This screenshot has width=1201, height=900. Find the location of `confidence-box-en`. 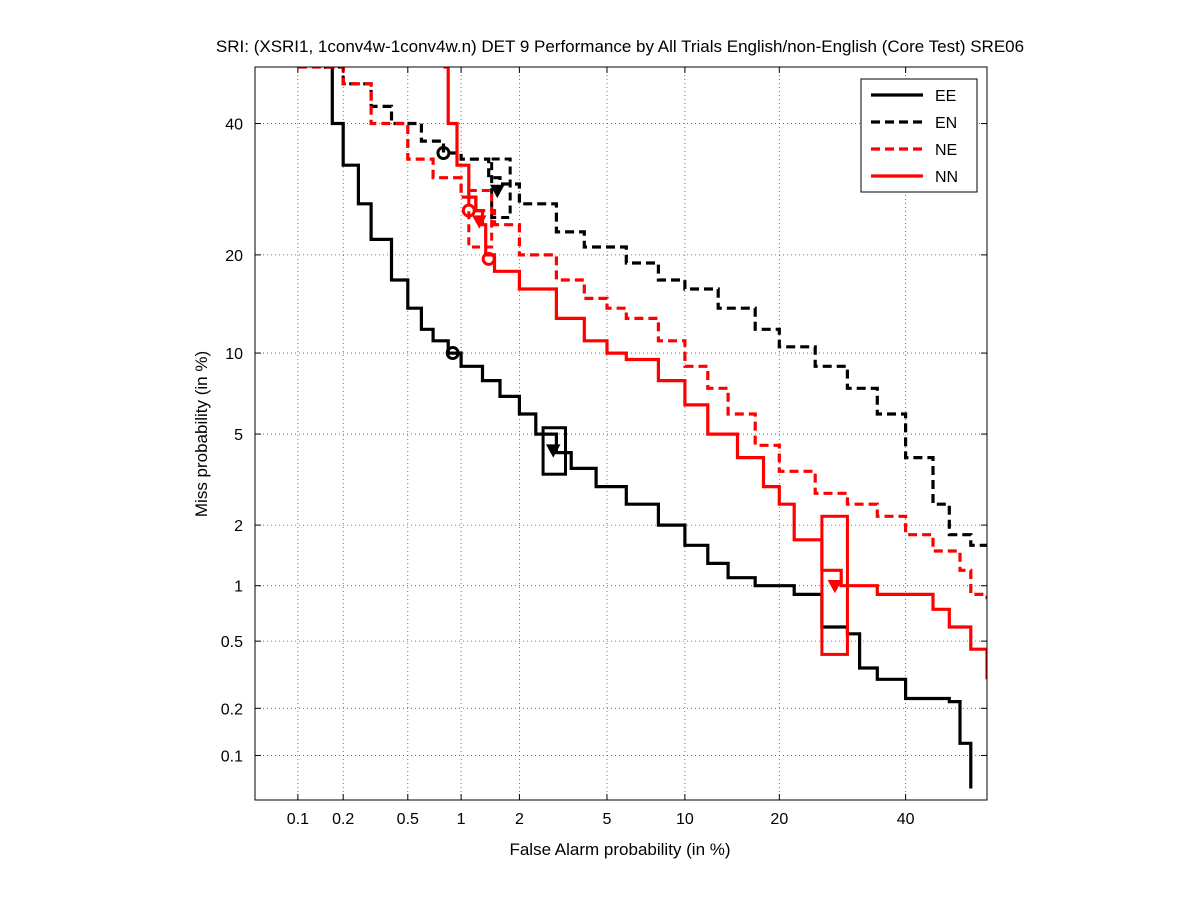

confidence-box-en is located at coordinates (501, 188).